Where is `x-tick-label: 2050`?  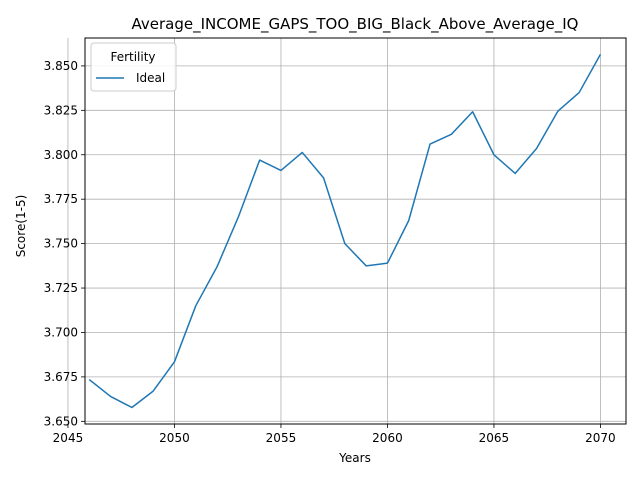
x-tick-label: 2050 is located at coordinates (174, 438).